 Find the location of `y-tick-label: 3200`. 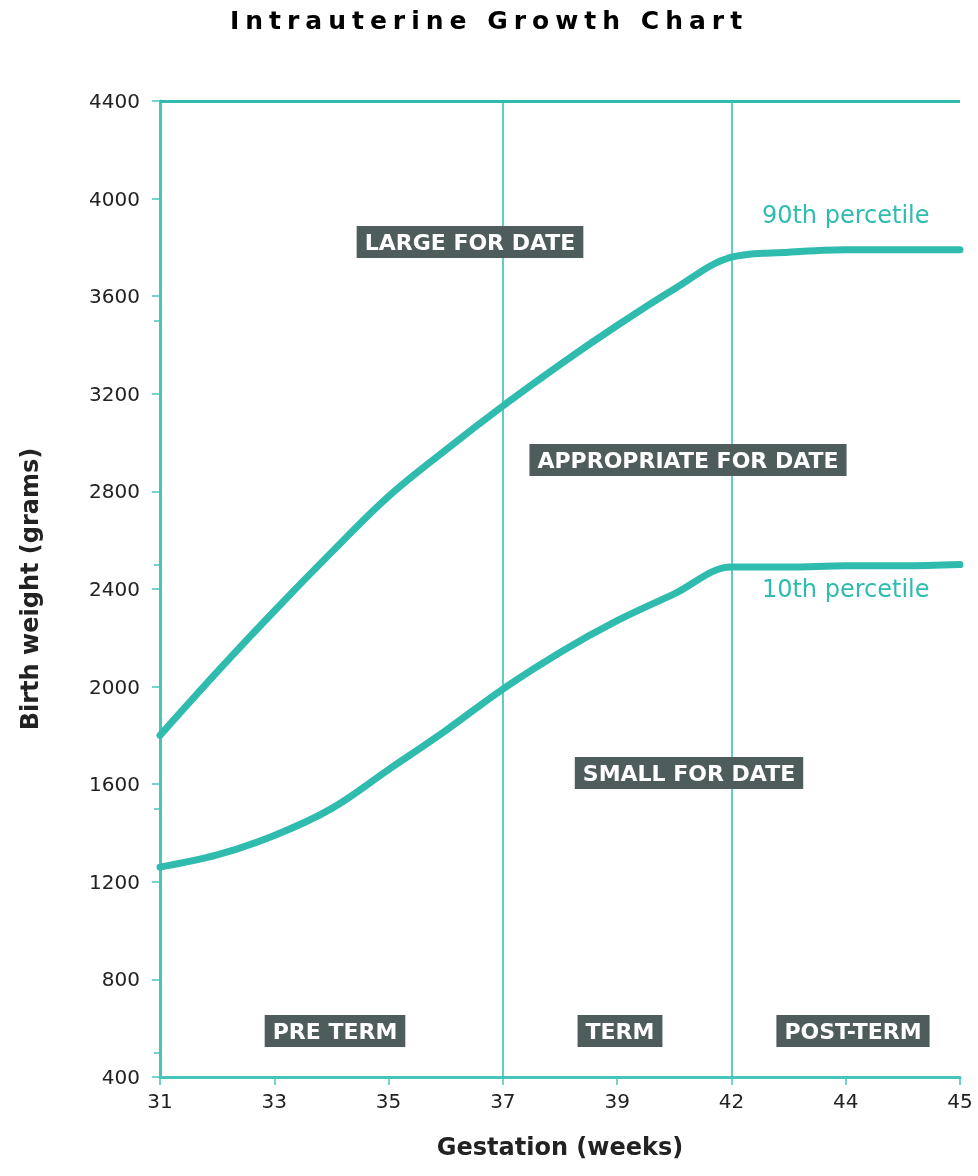

y-tick-label: 3200 is located at coordinates (114, 393).